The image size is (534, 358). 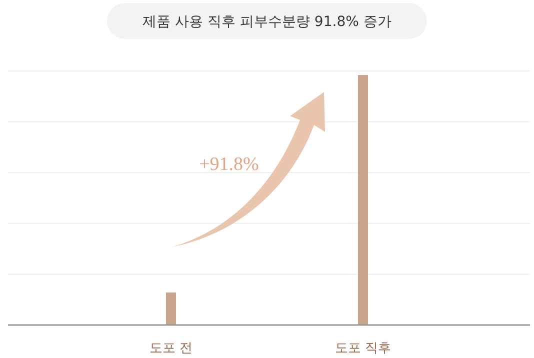 What do you see at coordinates (229, 164) in the screenshot?
I see `annotation: +91.8%` at bounding box center [229, 164].